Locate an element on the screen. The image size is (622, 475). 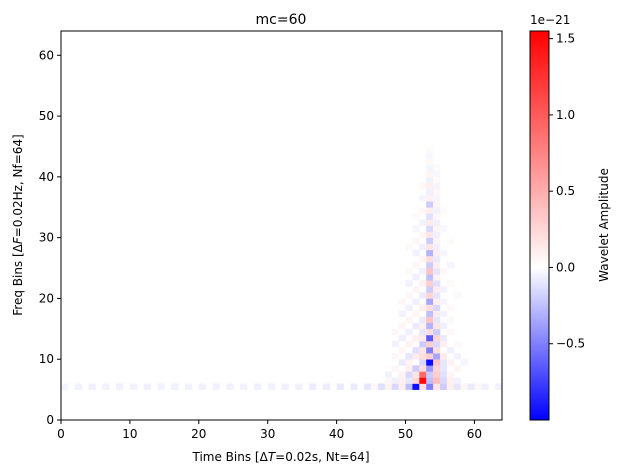
tick-label: 0.5 is located at coordinates (565, 191).